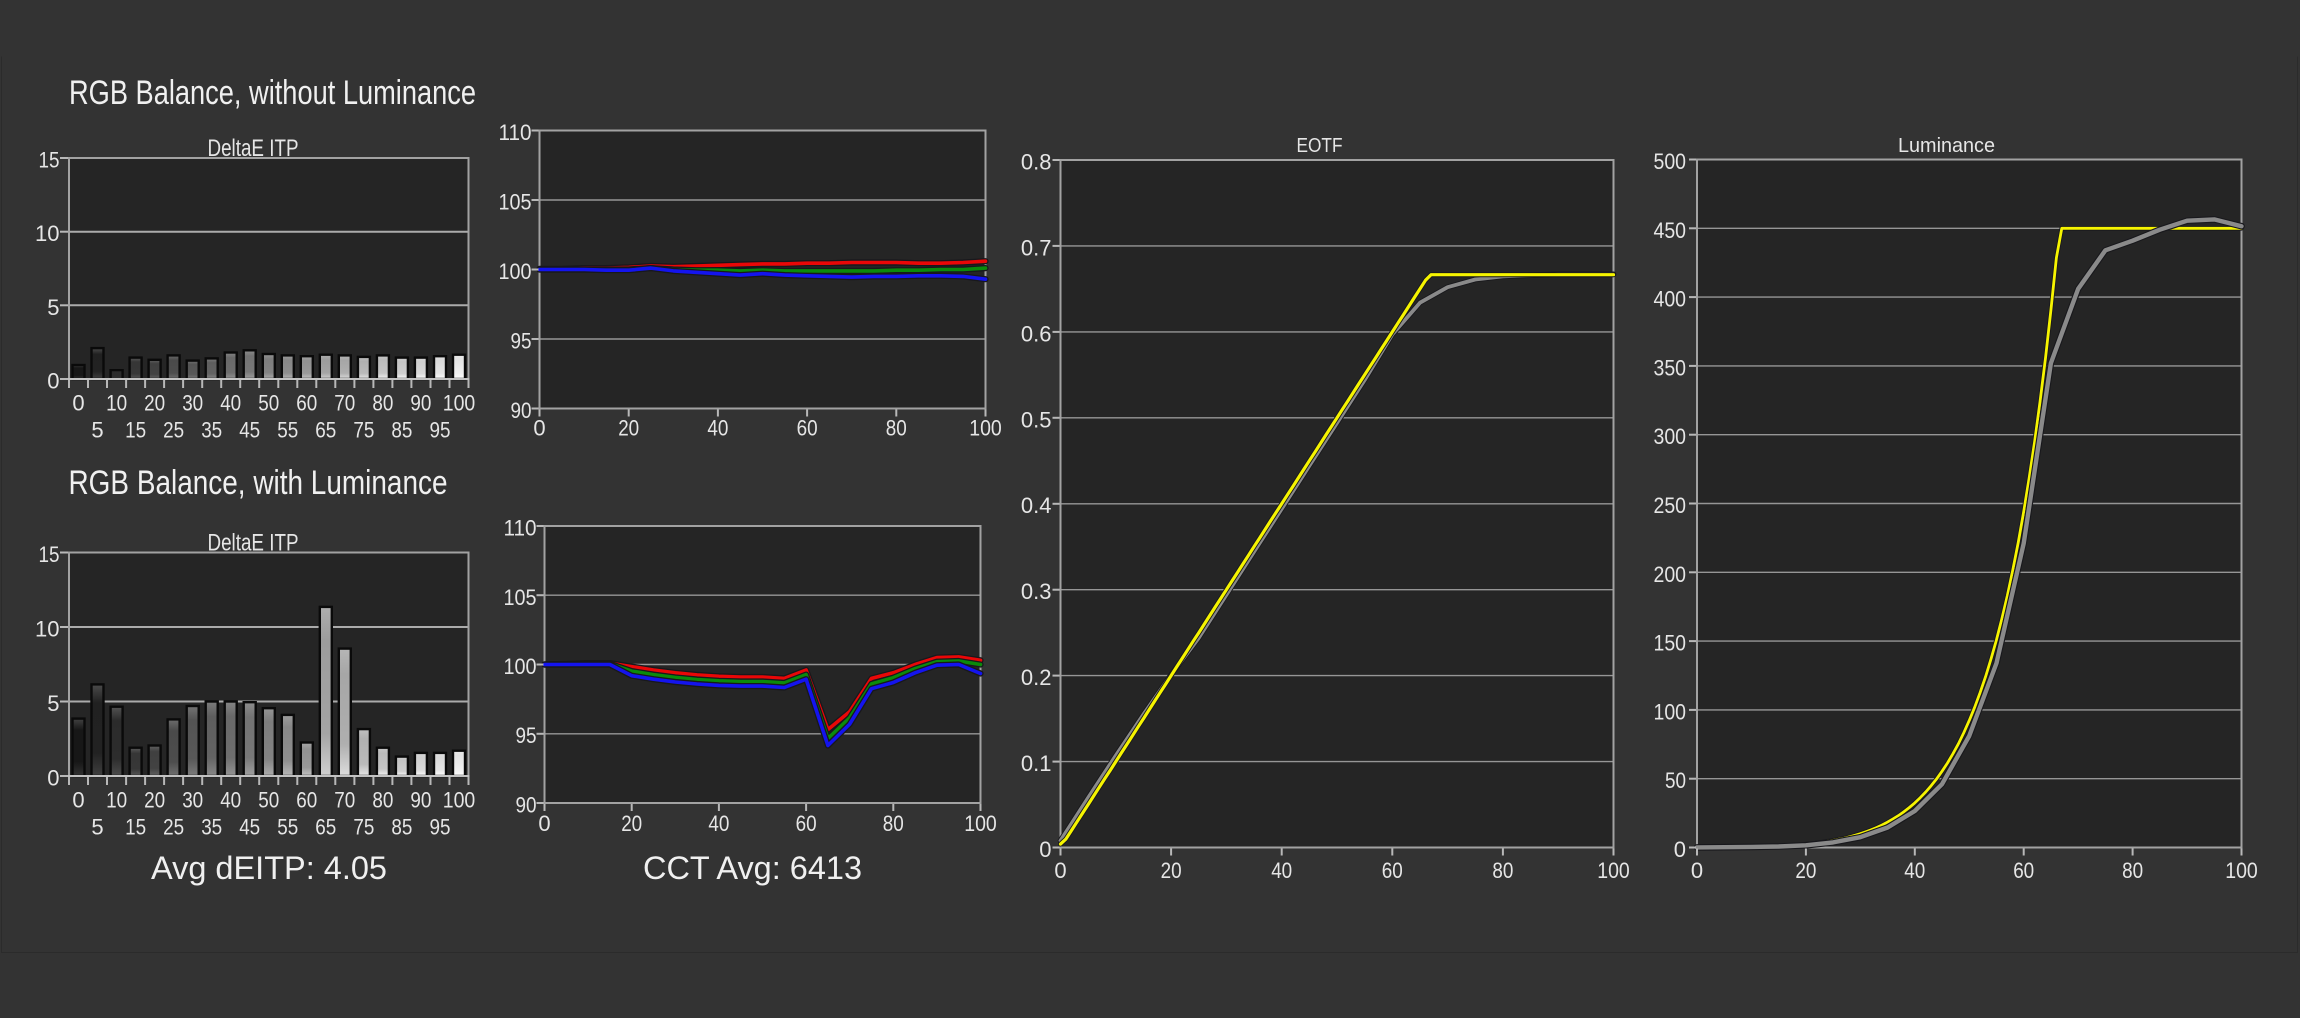 Image resolution: width=2300 pixels, height=1018 pixels. I want to click on svg-text: RGB Balance, without Luminance, so click(272, 93).